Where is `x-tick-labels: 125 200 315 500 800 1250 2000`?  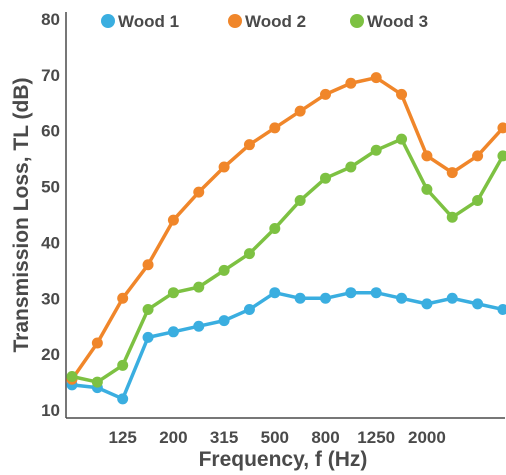 x-tick-labels: 125 200 315 500 800 1250 2000 is located at coordinates (277, 437).